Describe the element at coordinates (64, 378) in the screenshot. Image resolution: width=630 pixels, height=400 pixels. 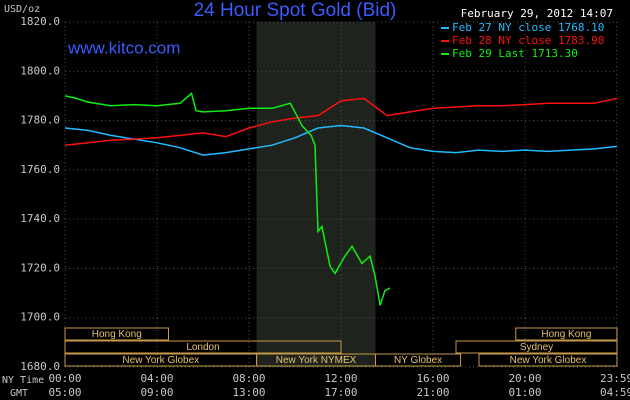
I see `x-tick-label: 00:00` at that location.